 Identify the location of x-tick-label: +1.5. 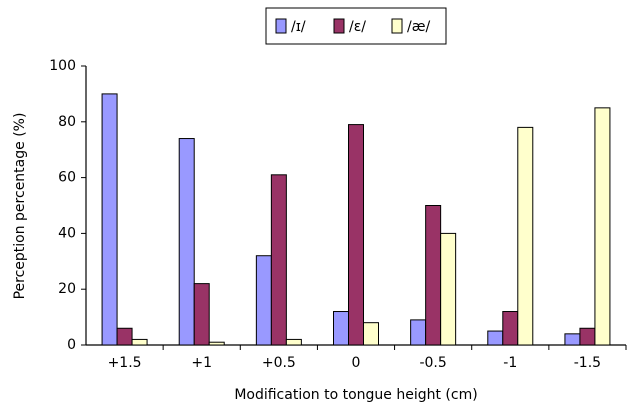
(125, 363).